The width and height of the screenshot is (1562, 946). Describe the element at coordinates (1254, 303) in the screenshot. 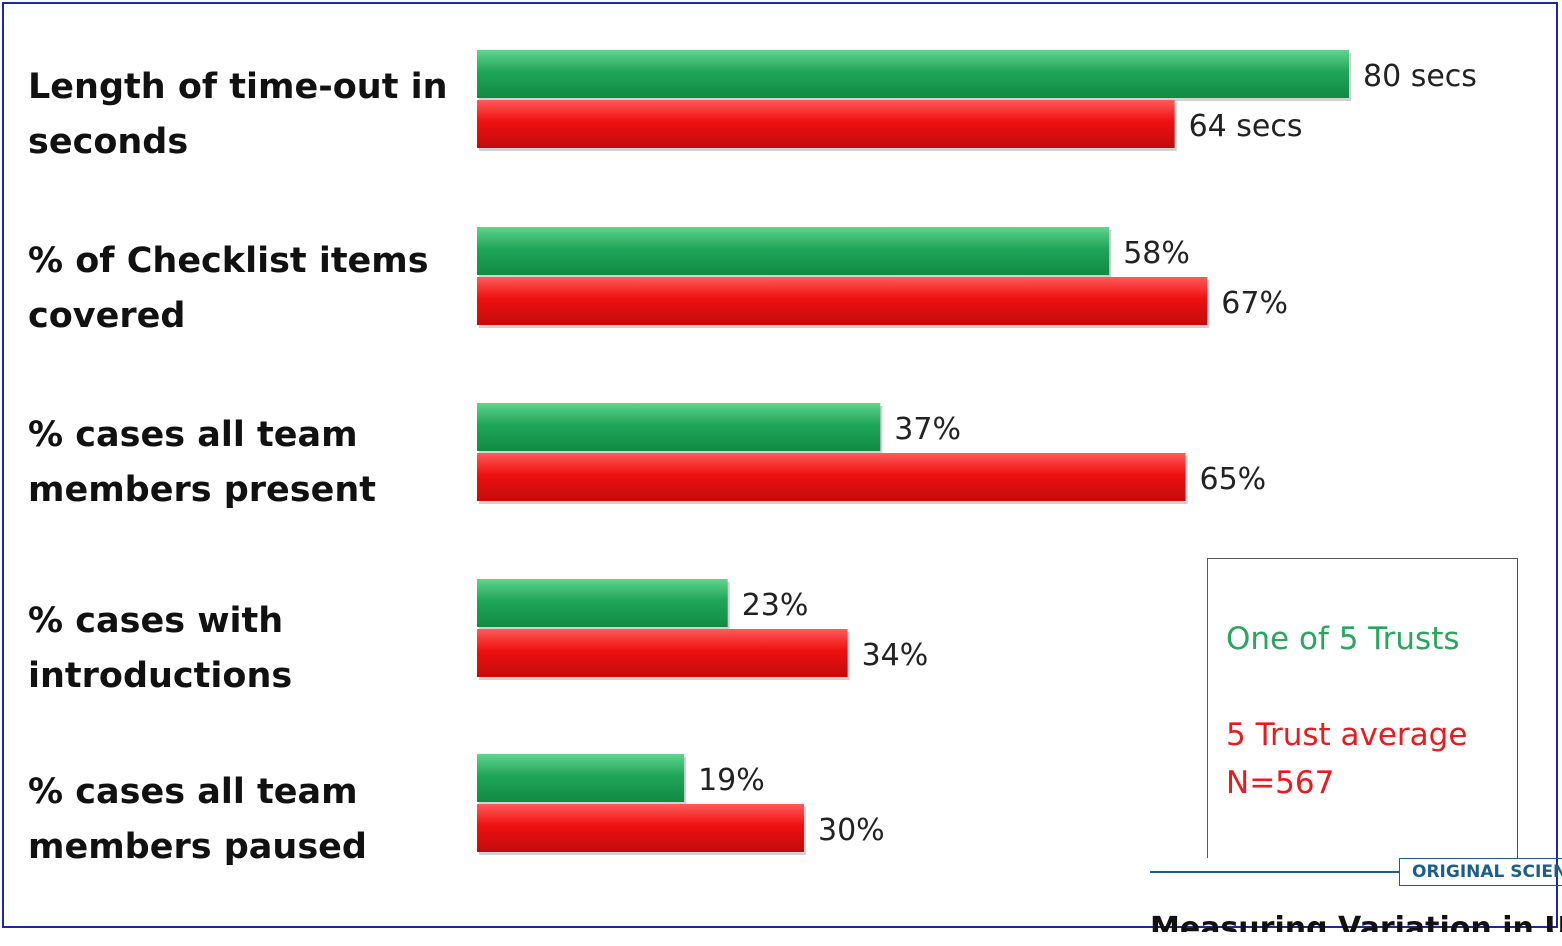

I see `data-label: 67%` at that location.